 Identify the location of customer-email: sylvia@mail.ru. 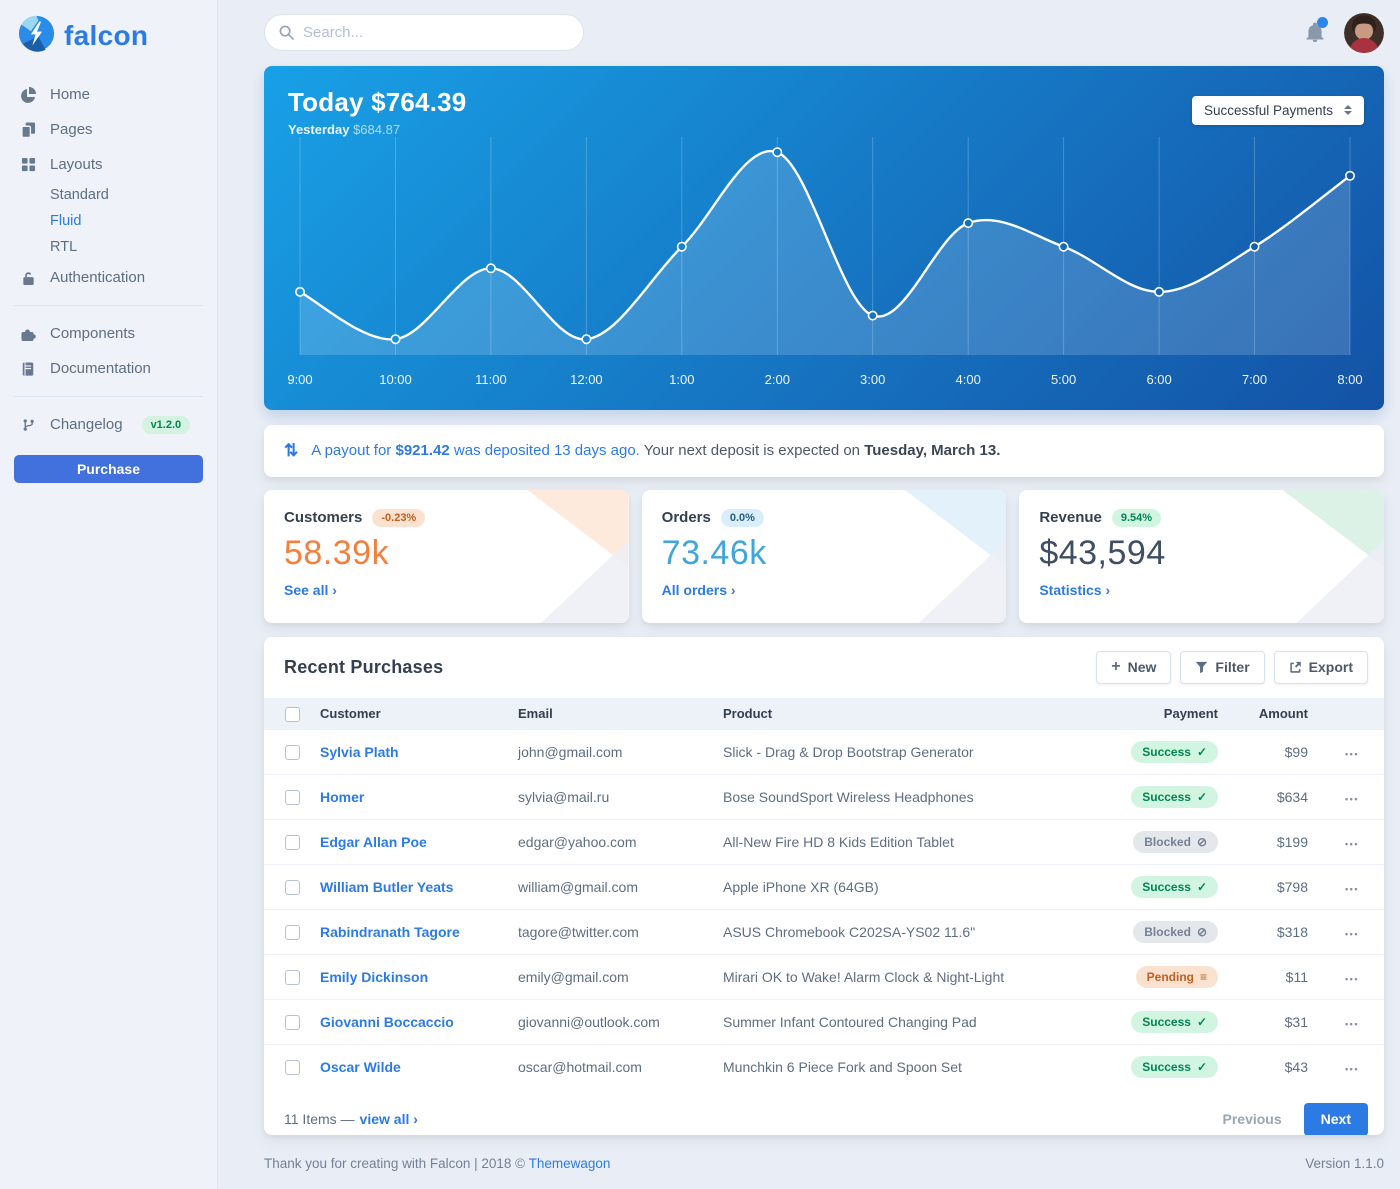
(610, 796).